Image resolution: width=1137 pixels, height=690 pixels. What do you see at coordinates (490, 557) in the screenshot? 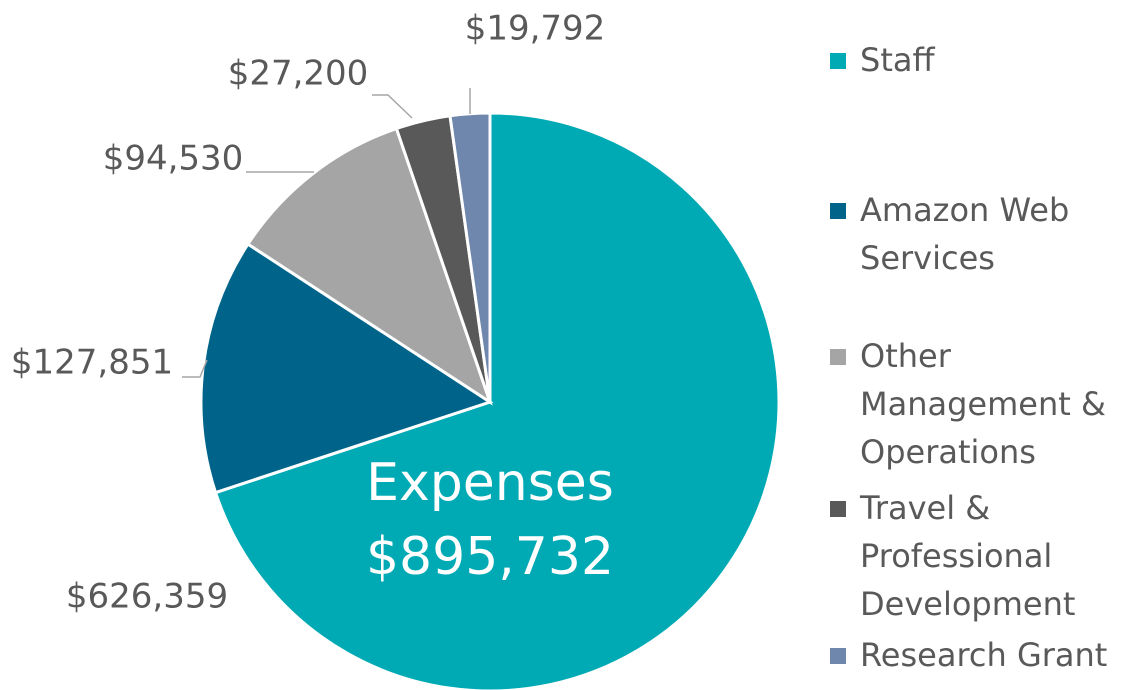
I see `center-total: $895,732` at bounding box center [490, 557].